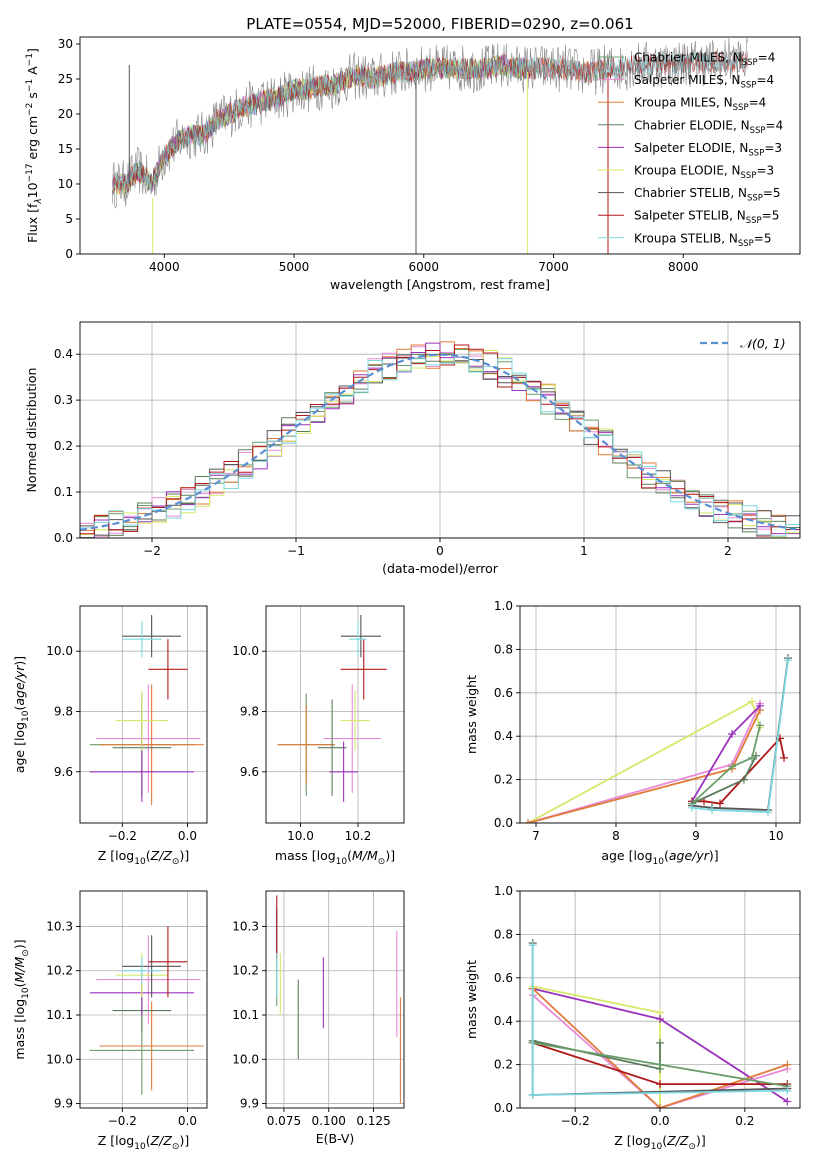 This screenshot has width=819, height=1170. What do you see at coordinates (358, 836) in the screenshot?
I see `x-tick-label: 10.2` at bounding box center [358, 836].